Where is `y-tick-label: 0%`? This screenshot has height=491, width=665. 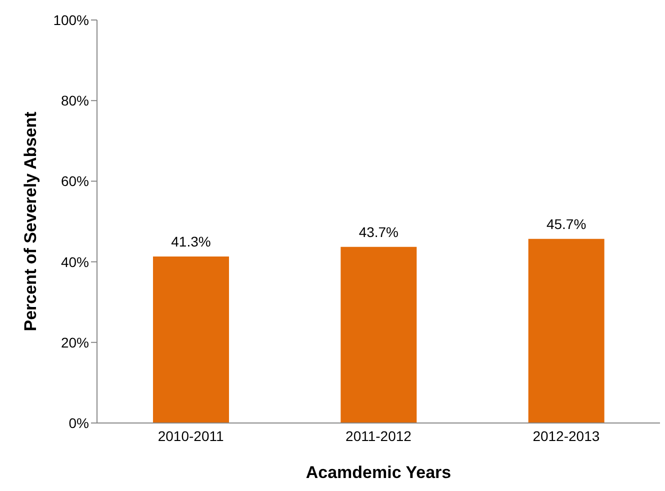 y-tick-label: 0% is located at coordinates (78, 422).